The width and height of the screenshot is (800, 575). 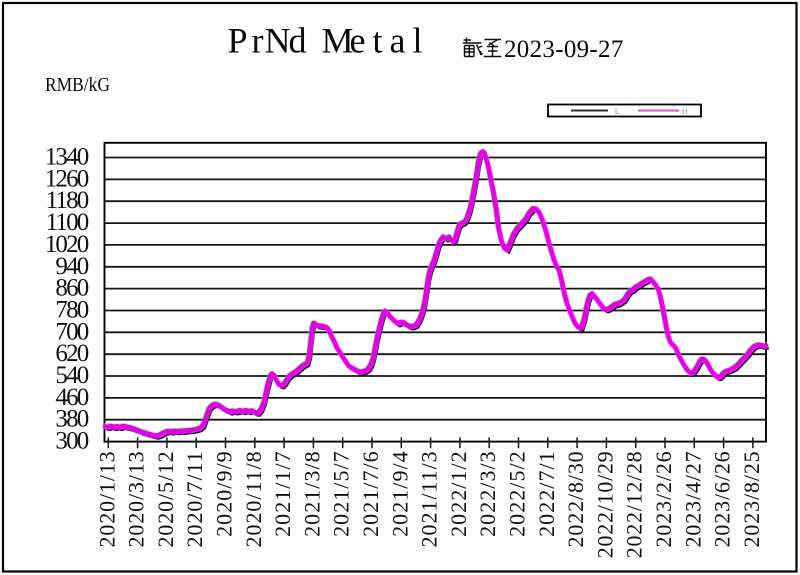 I want to click on svg-text: 2020/5/12, so click(x=165, y=500).